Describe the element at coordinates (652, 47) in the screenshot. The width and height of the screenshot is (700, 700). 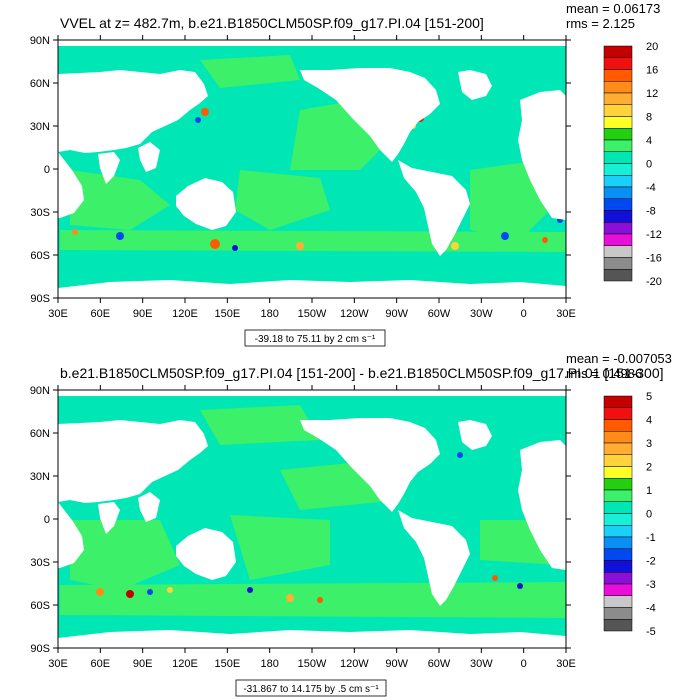
I see `colorbar-label: 20` at that location.